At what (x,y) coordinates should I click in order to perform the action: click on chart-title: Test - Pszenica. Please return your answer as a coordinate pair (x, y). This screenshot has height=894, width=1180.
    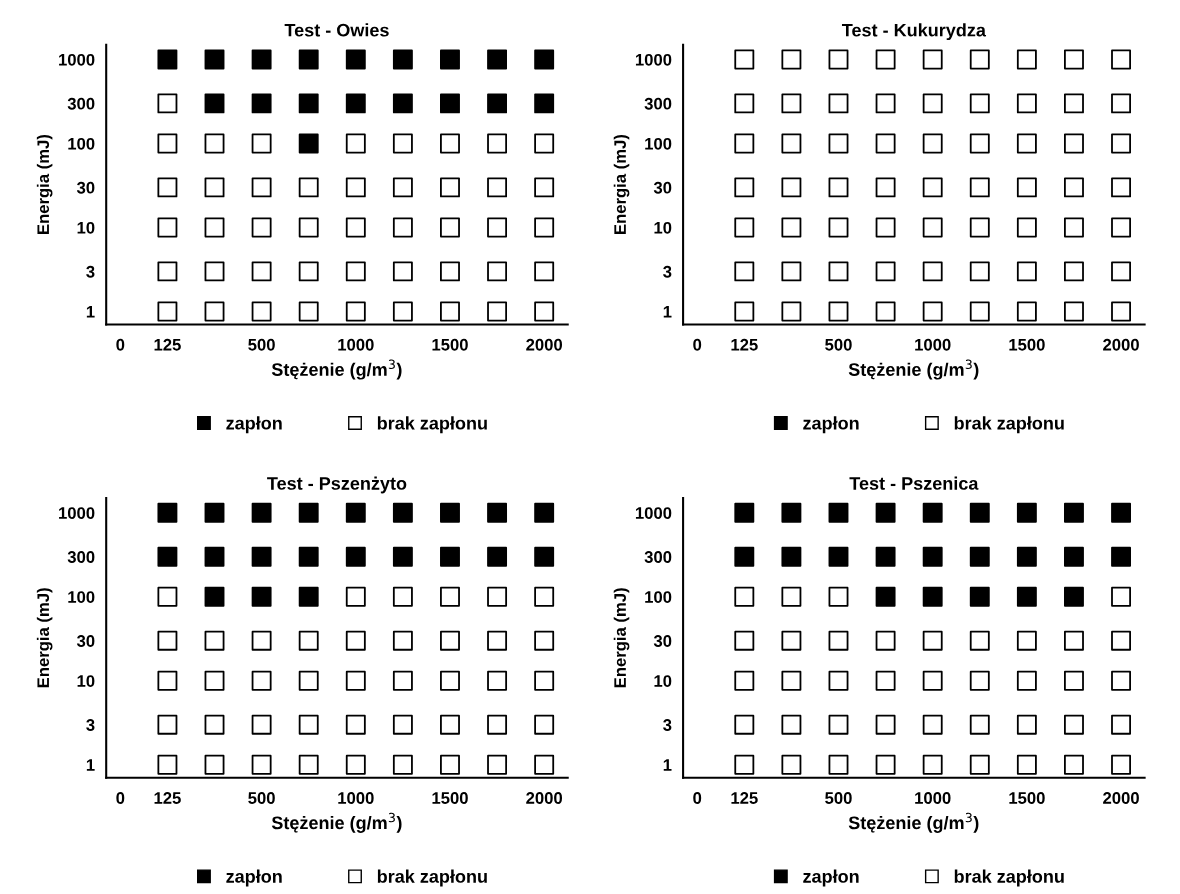
    Looking at the image, I should click on (914, 483).